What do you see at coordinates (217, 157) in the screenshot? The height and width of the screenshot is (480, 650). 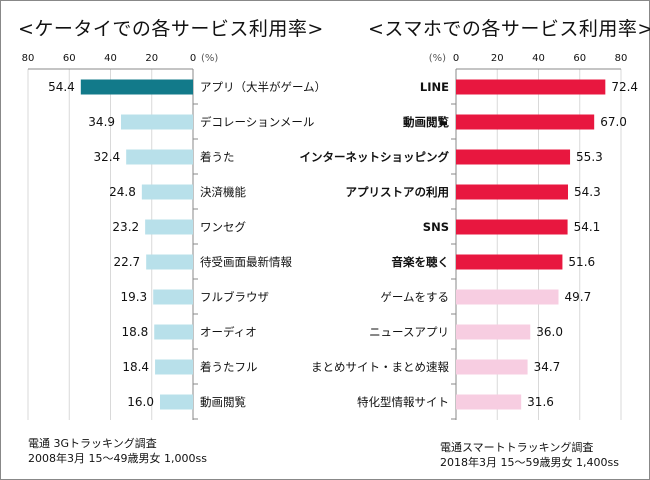 I see `left-category-label: 着うた` at bounding box center [217, 157].